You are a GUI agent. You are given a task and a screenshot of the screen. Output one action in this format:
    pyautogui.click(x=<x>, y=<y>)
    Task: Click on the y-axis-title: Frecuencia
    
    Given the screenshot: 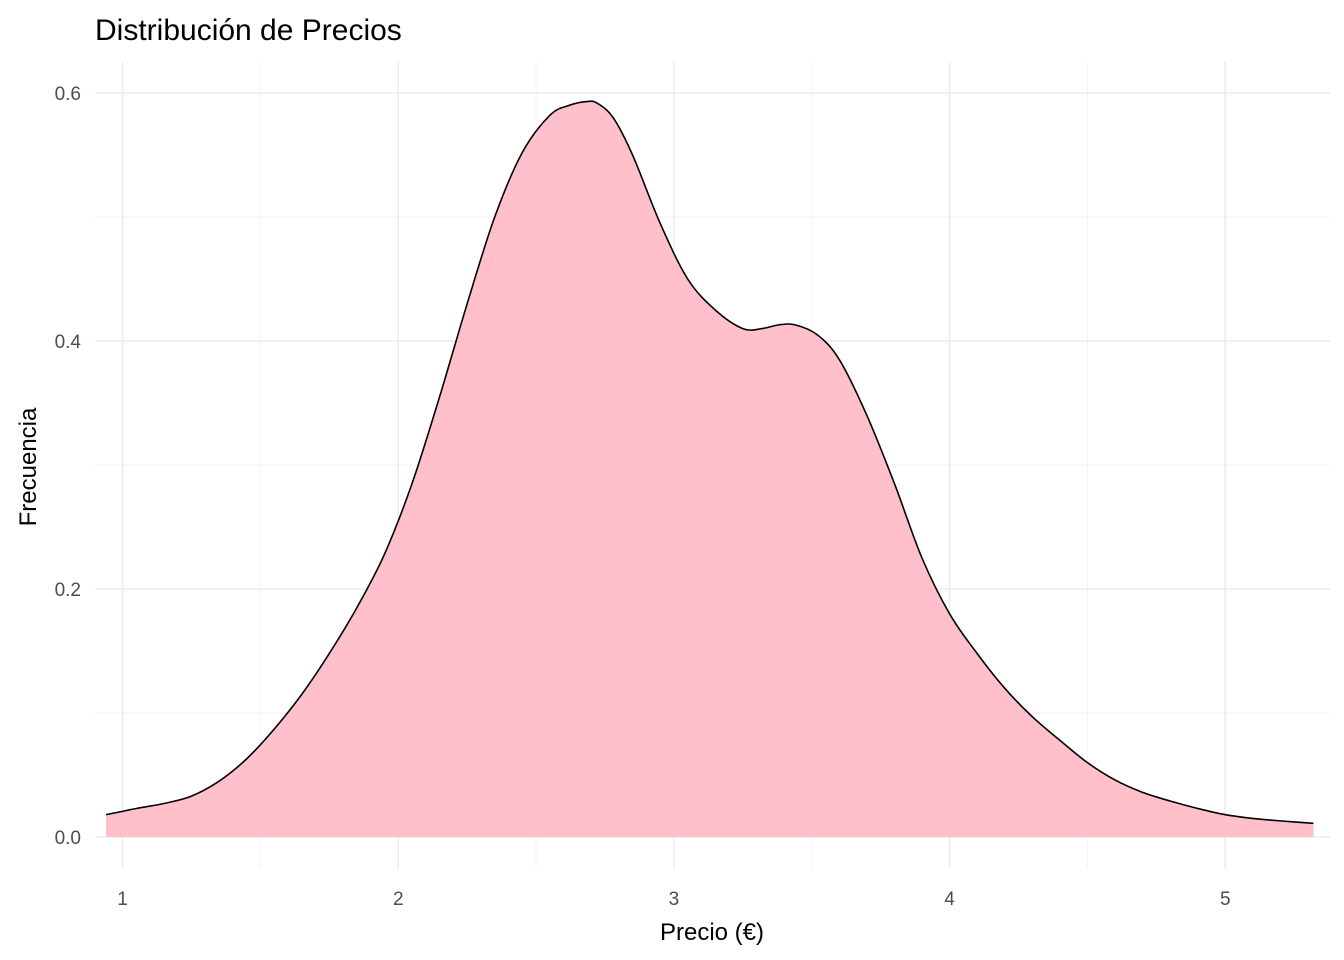 What is the action you would take?
    pyautogui.click(x=28, y=466)
    